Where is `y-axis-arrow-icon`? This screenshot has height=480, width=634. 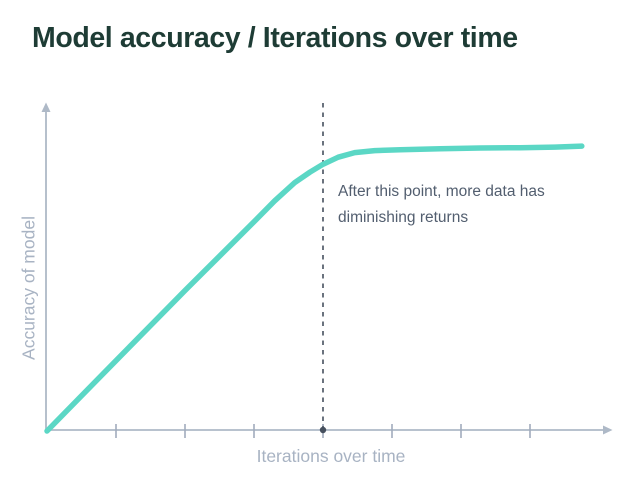
y-axis-arrow-icon is located at coordinates (46, 107).